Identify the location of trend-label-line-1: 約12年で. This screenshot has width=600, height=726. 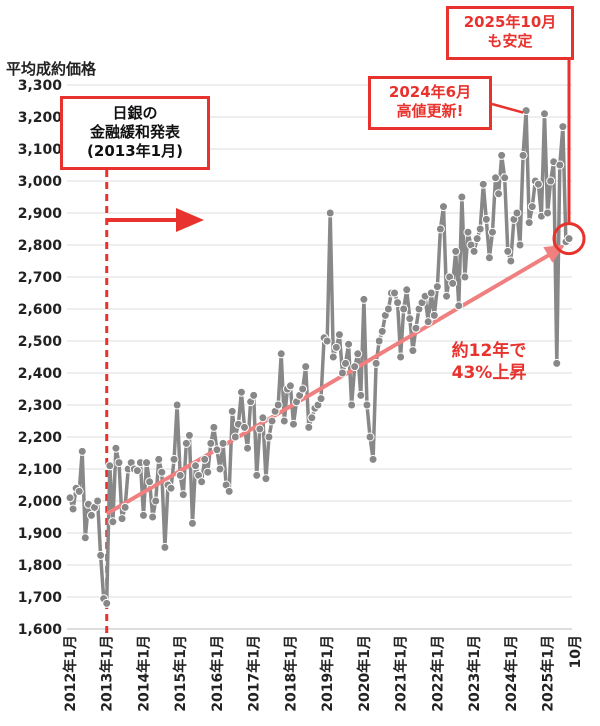
(489, 351).